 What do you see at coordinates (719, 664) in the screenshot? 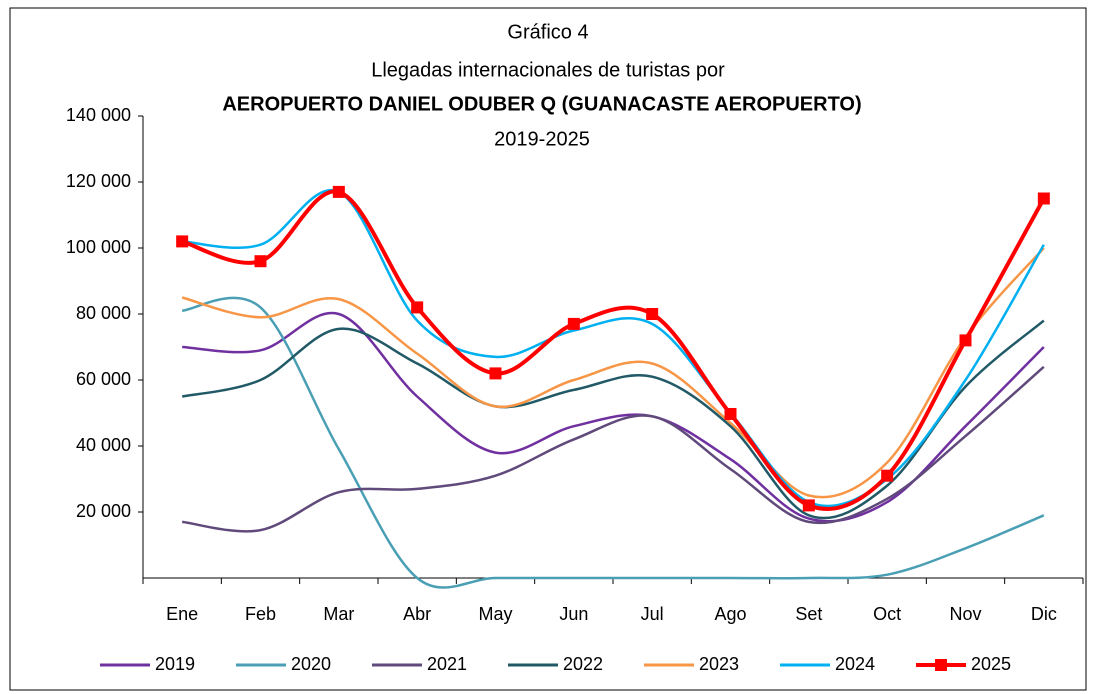
I see `legend-label: 2023` at bounding box center [719, 664].